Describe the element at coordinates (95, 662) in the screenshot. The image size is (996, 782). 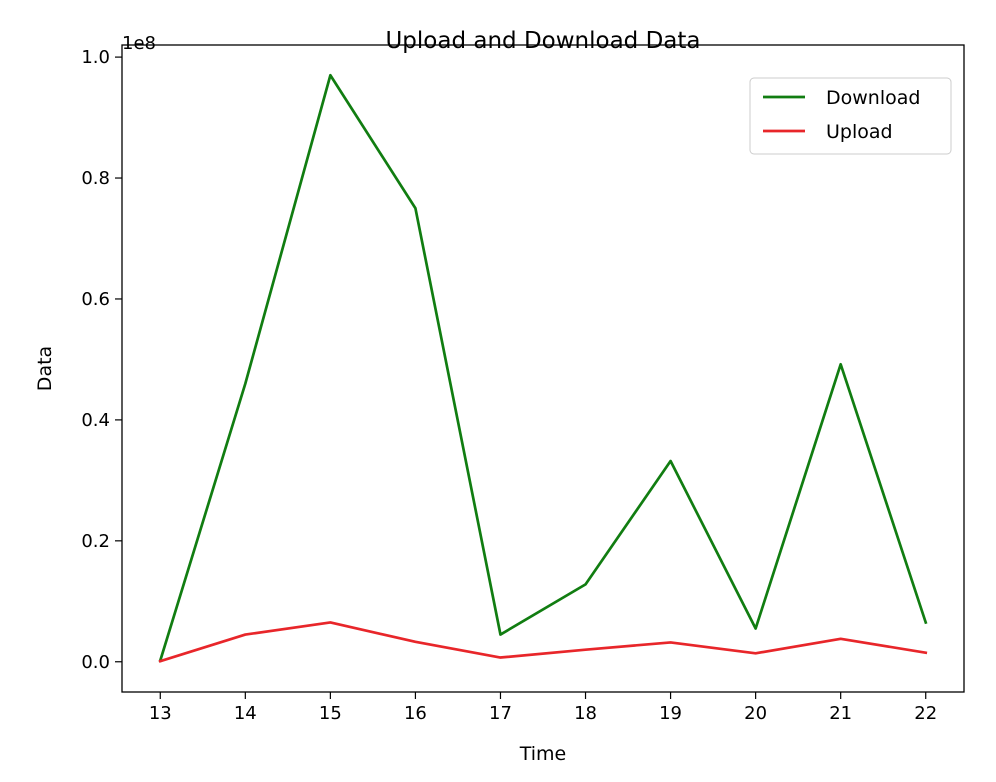
I see `y-tick-label: 0.0` at that location.